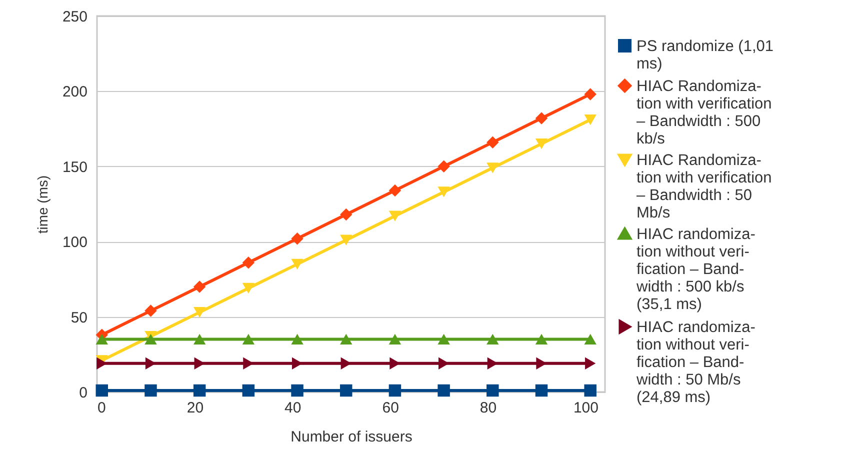 Image resolution: width=851 pixels, height=467 pixels. I want to click on x-tick-label: 40, so click(293, 408).